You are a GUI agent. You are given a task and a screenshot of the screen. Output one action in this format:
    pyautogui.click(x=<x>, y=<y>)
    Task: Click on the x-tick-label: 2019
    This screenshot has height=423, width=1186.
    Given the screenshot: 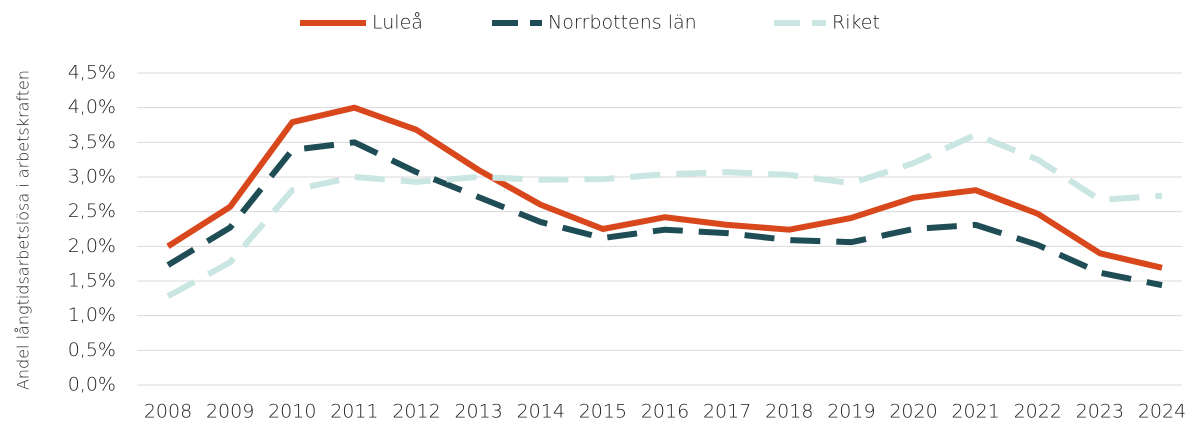 What is the action you would take?
    pyautogui.click(x=851, y=412)
    